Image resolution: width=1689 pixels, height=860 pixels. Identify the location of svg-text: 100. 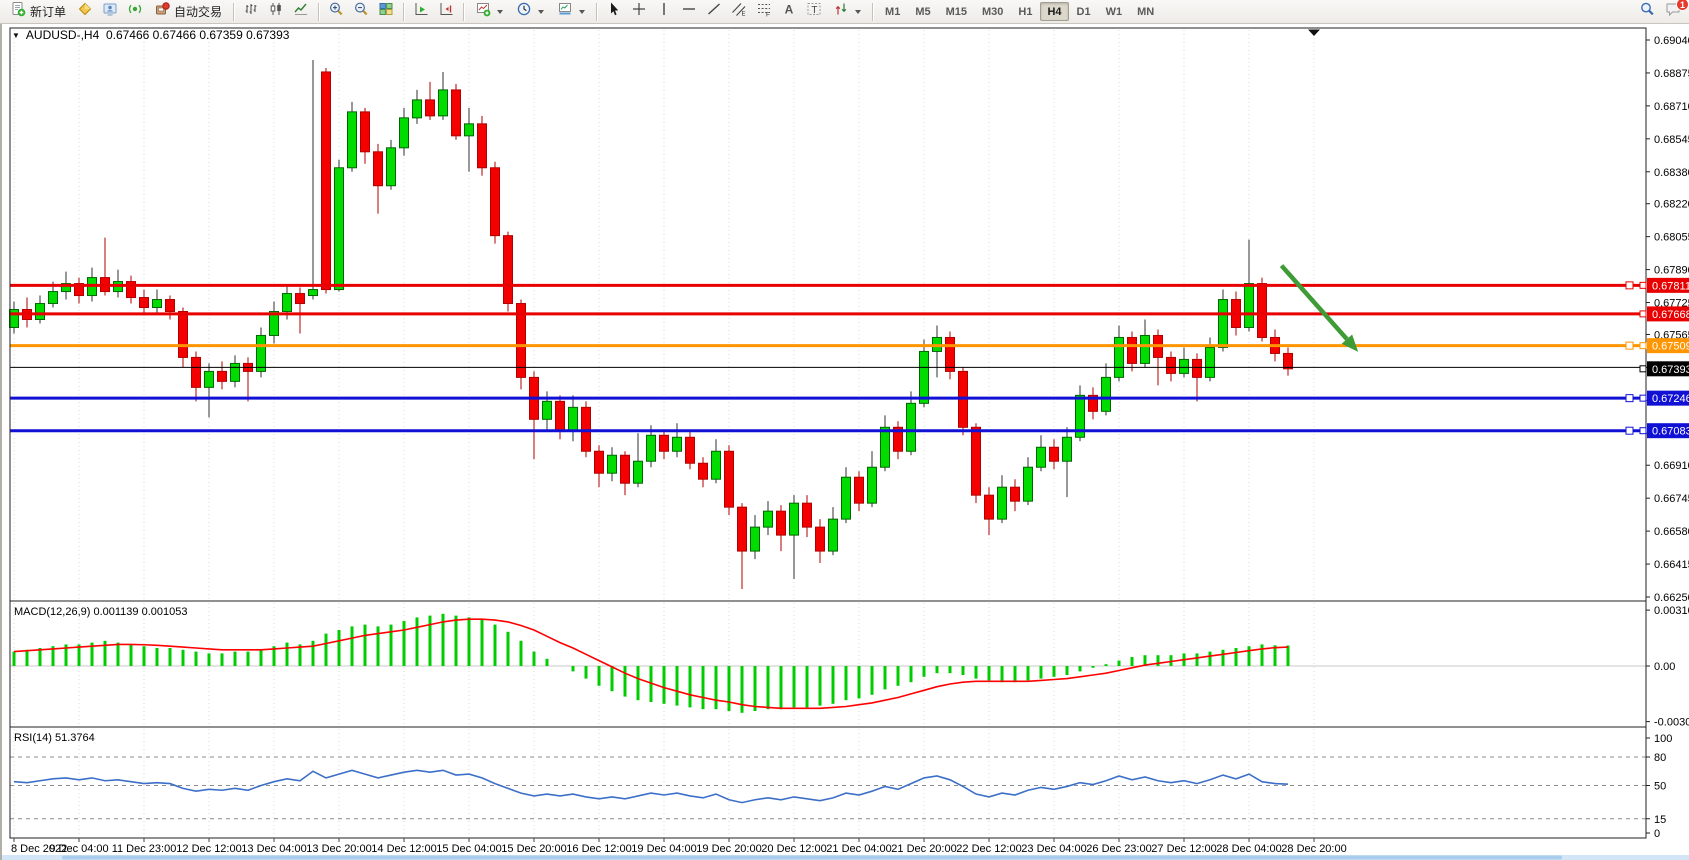
(1663, 739).